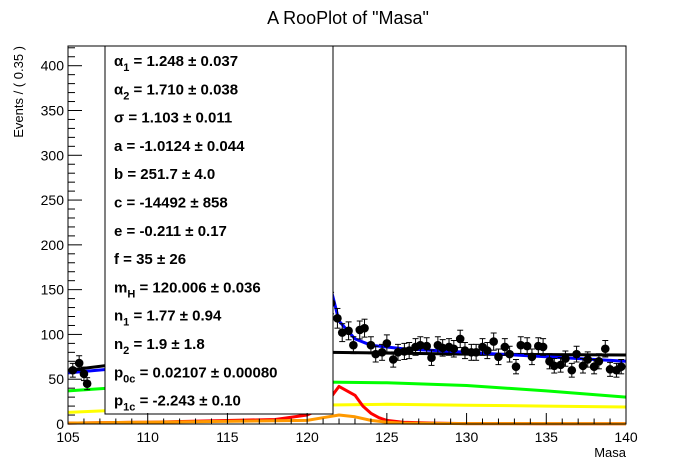 This screenshot has width=696, height=472. What do you see at coordinates (173, 118) in the screenshot?
I see `param-line: σ = 1.103 ± 0.011` at bounding box center [173, 118].